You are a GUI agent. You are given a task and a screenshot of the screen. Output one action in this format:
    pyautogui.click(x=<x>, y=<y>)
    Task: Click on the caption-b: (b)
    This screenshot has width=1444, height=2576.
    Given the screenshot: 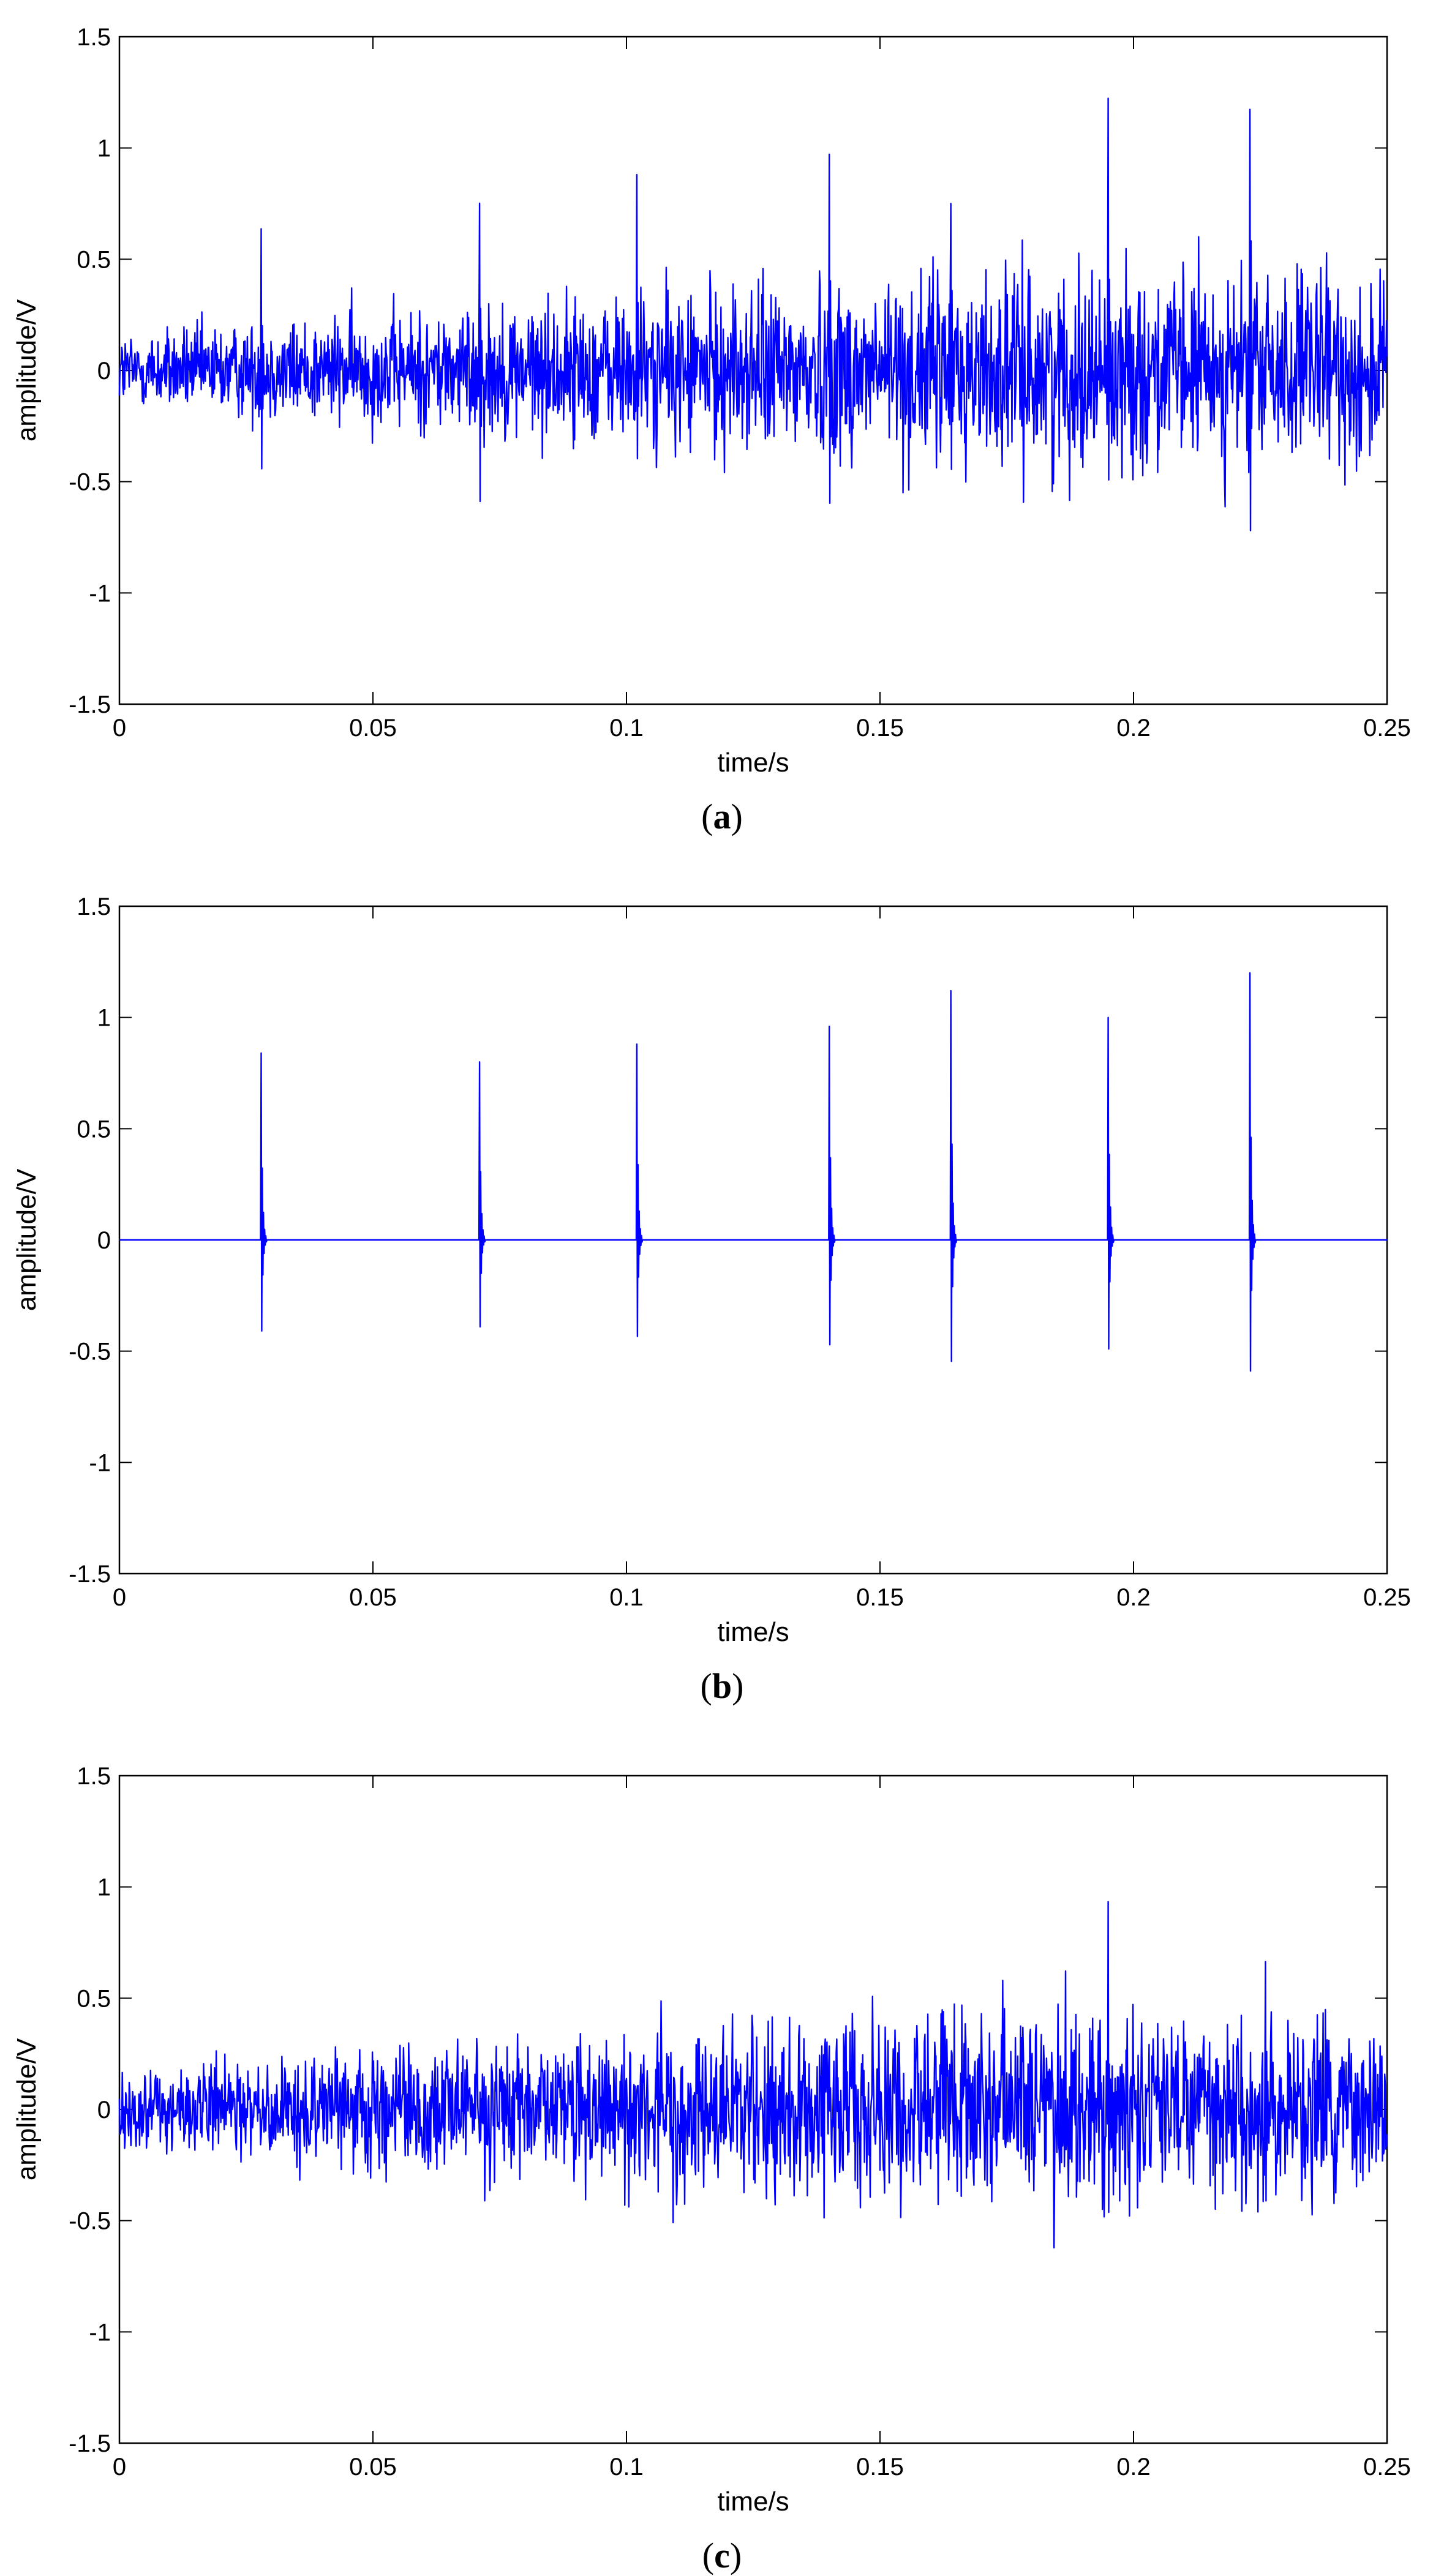 What is the action you would take?
    pyautogui.click(x=722, y=1686)
    